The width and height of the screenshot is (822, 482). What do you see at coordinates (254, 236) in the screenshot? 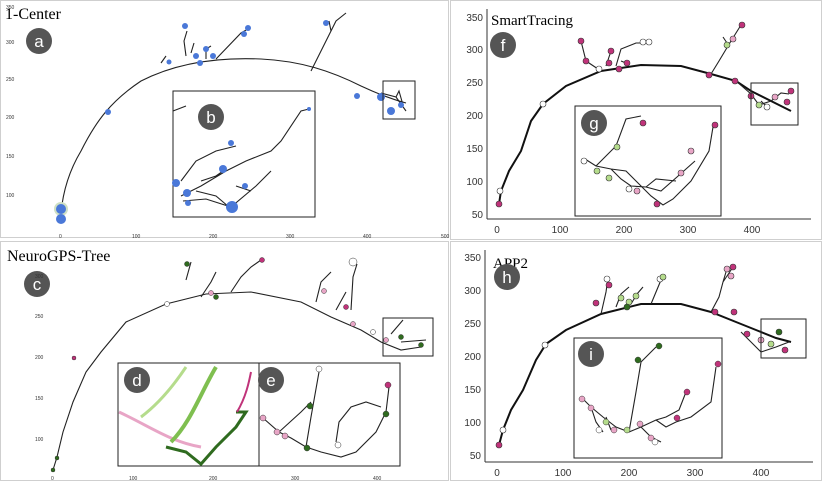
I see `x-axis: 0 100 200 300 400 500` at bounding box center [254, 236].